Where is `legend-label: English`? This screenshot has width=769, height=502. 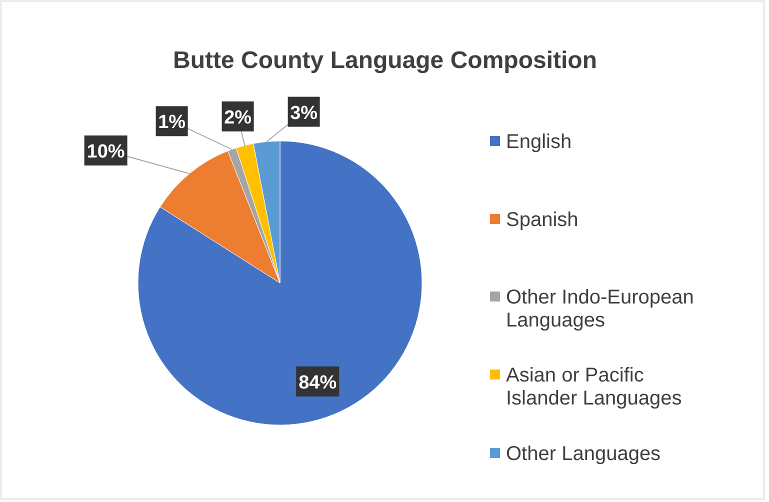 legend-label: English is located at coordinates (539, 142).